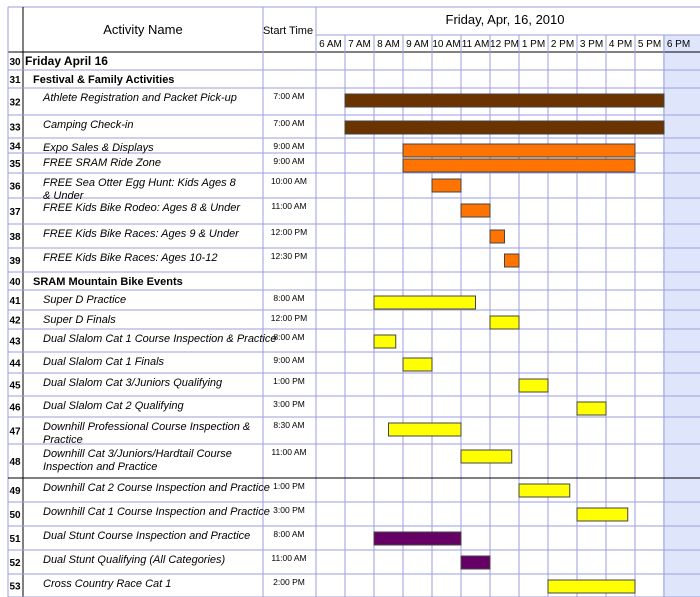  Describe the element at coordinates (649, 44) in the screenshot. I see `hour-label: 5 PM` at that location.